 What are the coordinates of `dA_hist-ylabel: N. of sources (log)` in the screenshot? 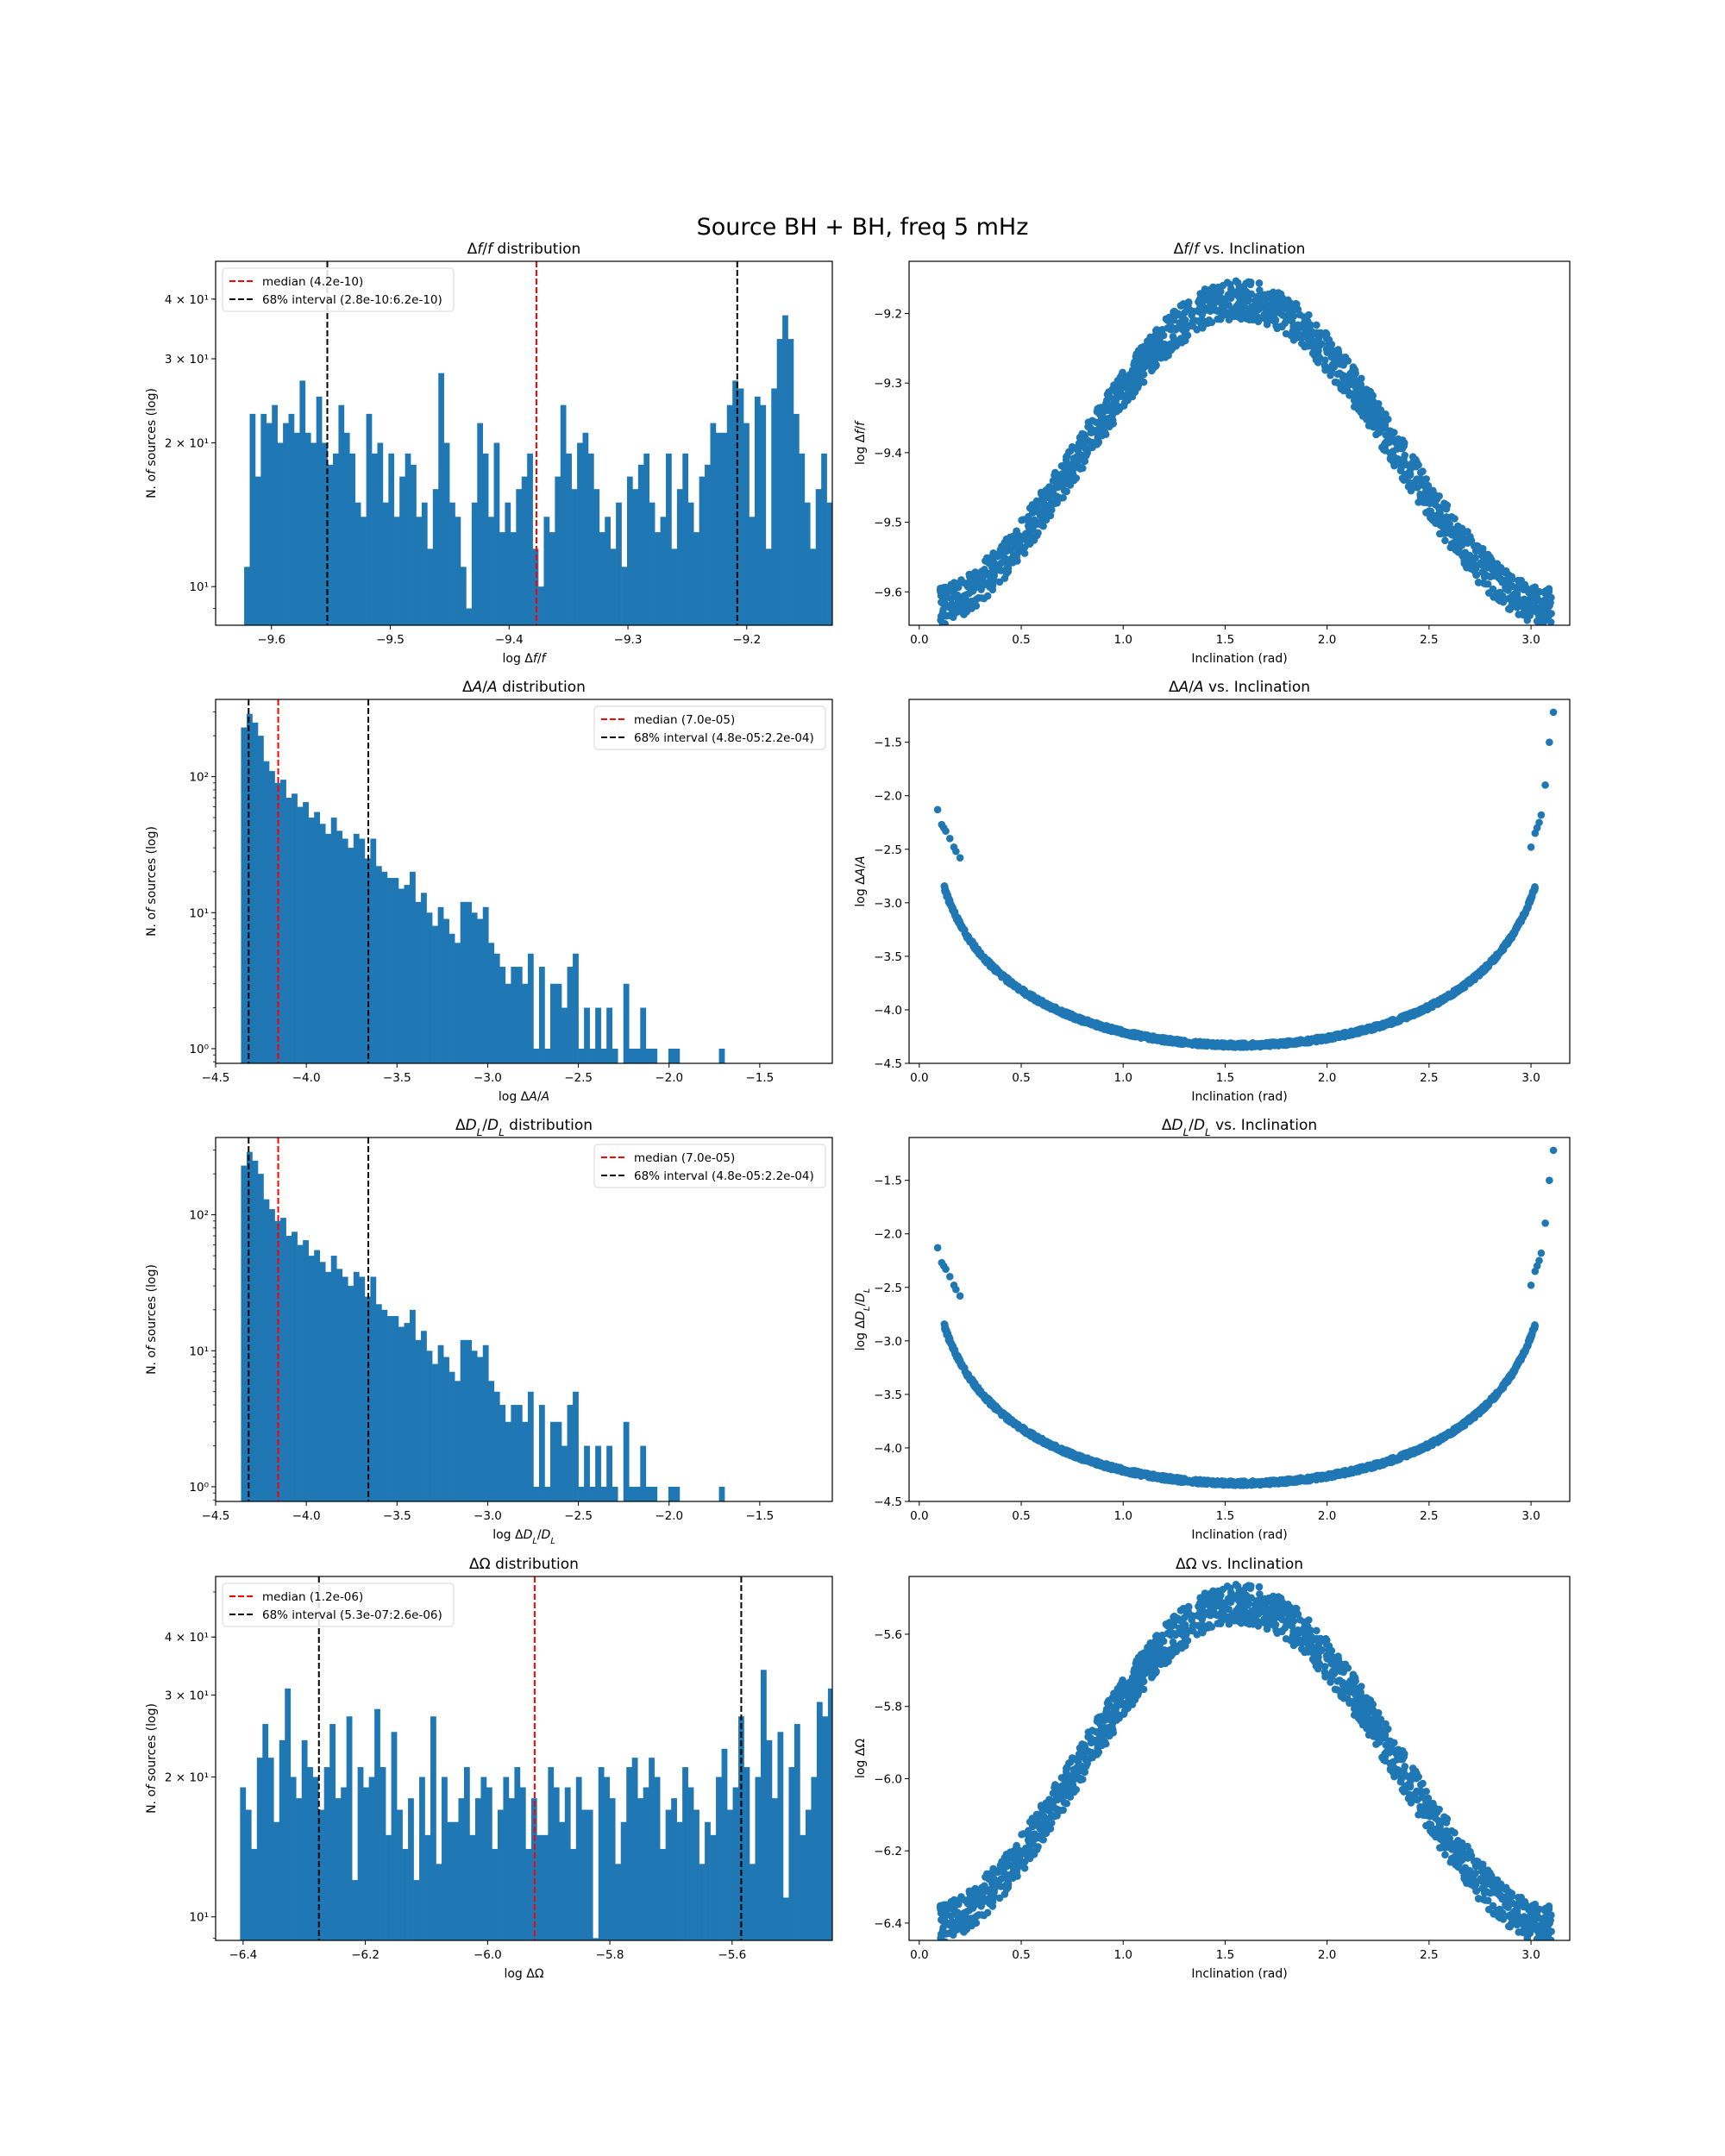 It's located at (152, 881).